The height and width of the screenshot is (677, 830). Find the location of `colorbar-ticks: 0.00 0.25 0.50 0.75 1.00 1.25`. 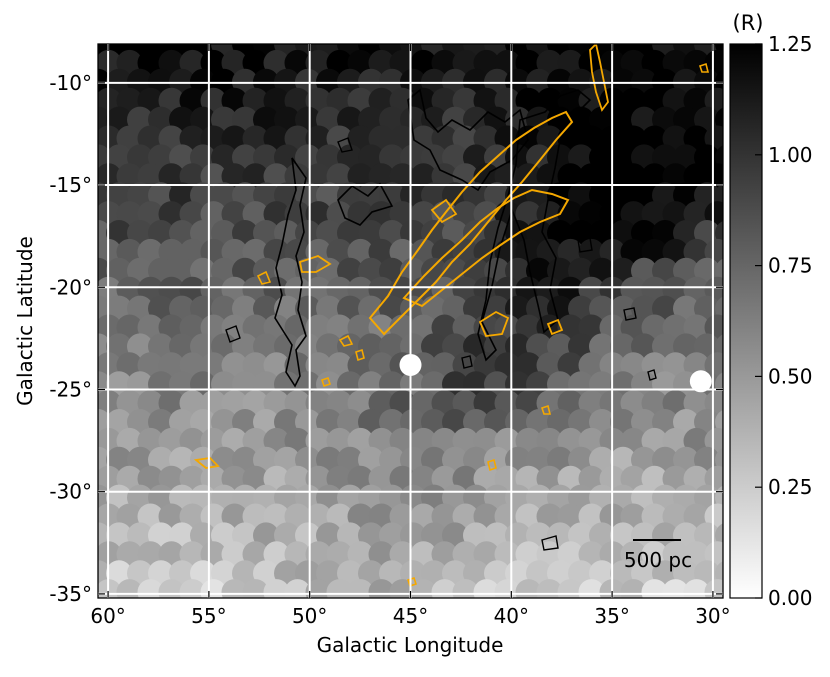

colorbar-ticks: 0.00 0.25 0.50 0.75 1.00 1.25 is located at coordinates (784, 321).